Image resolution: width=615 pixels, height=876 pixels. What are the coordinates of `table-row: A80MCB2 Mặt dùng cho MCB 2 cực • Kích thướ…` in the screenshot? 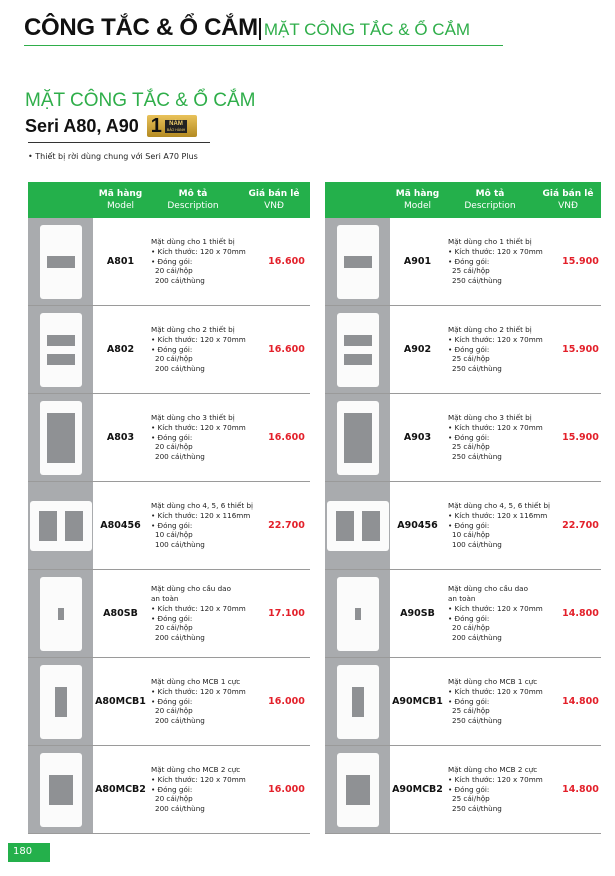 It's located at (169, 790).